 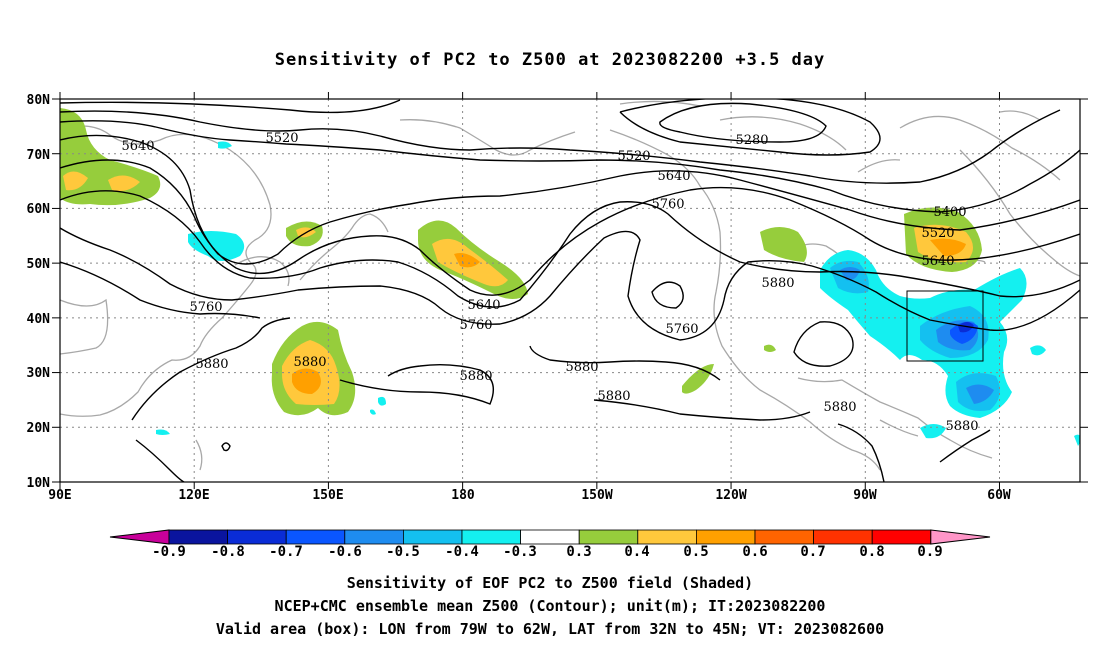 I want to click on colorbar-label: -0.5, so click(x=403, y=552).